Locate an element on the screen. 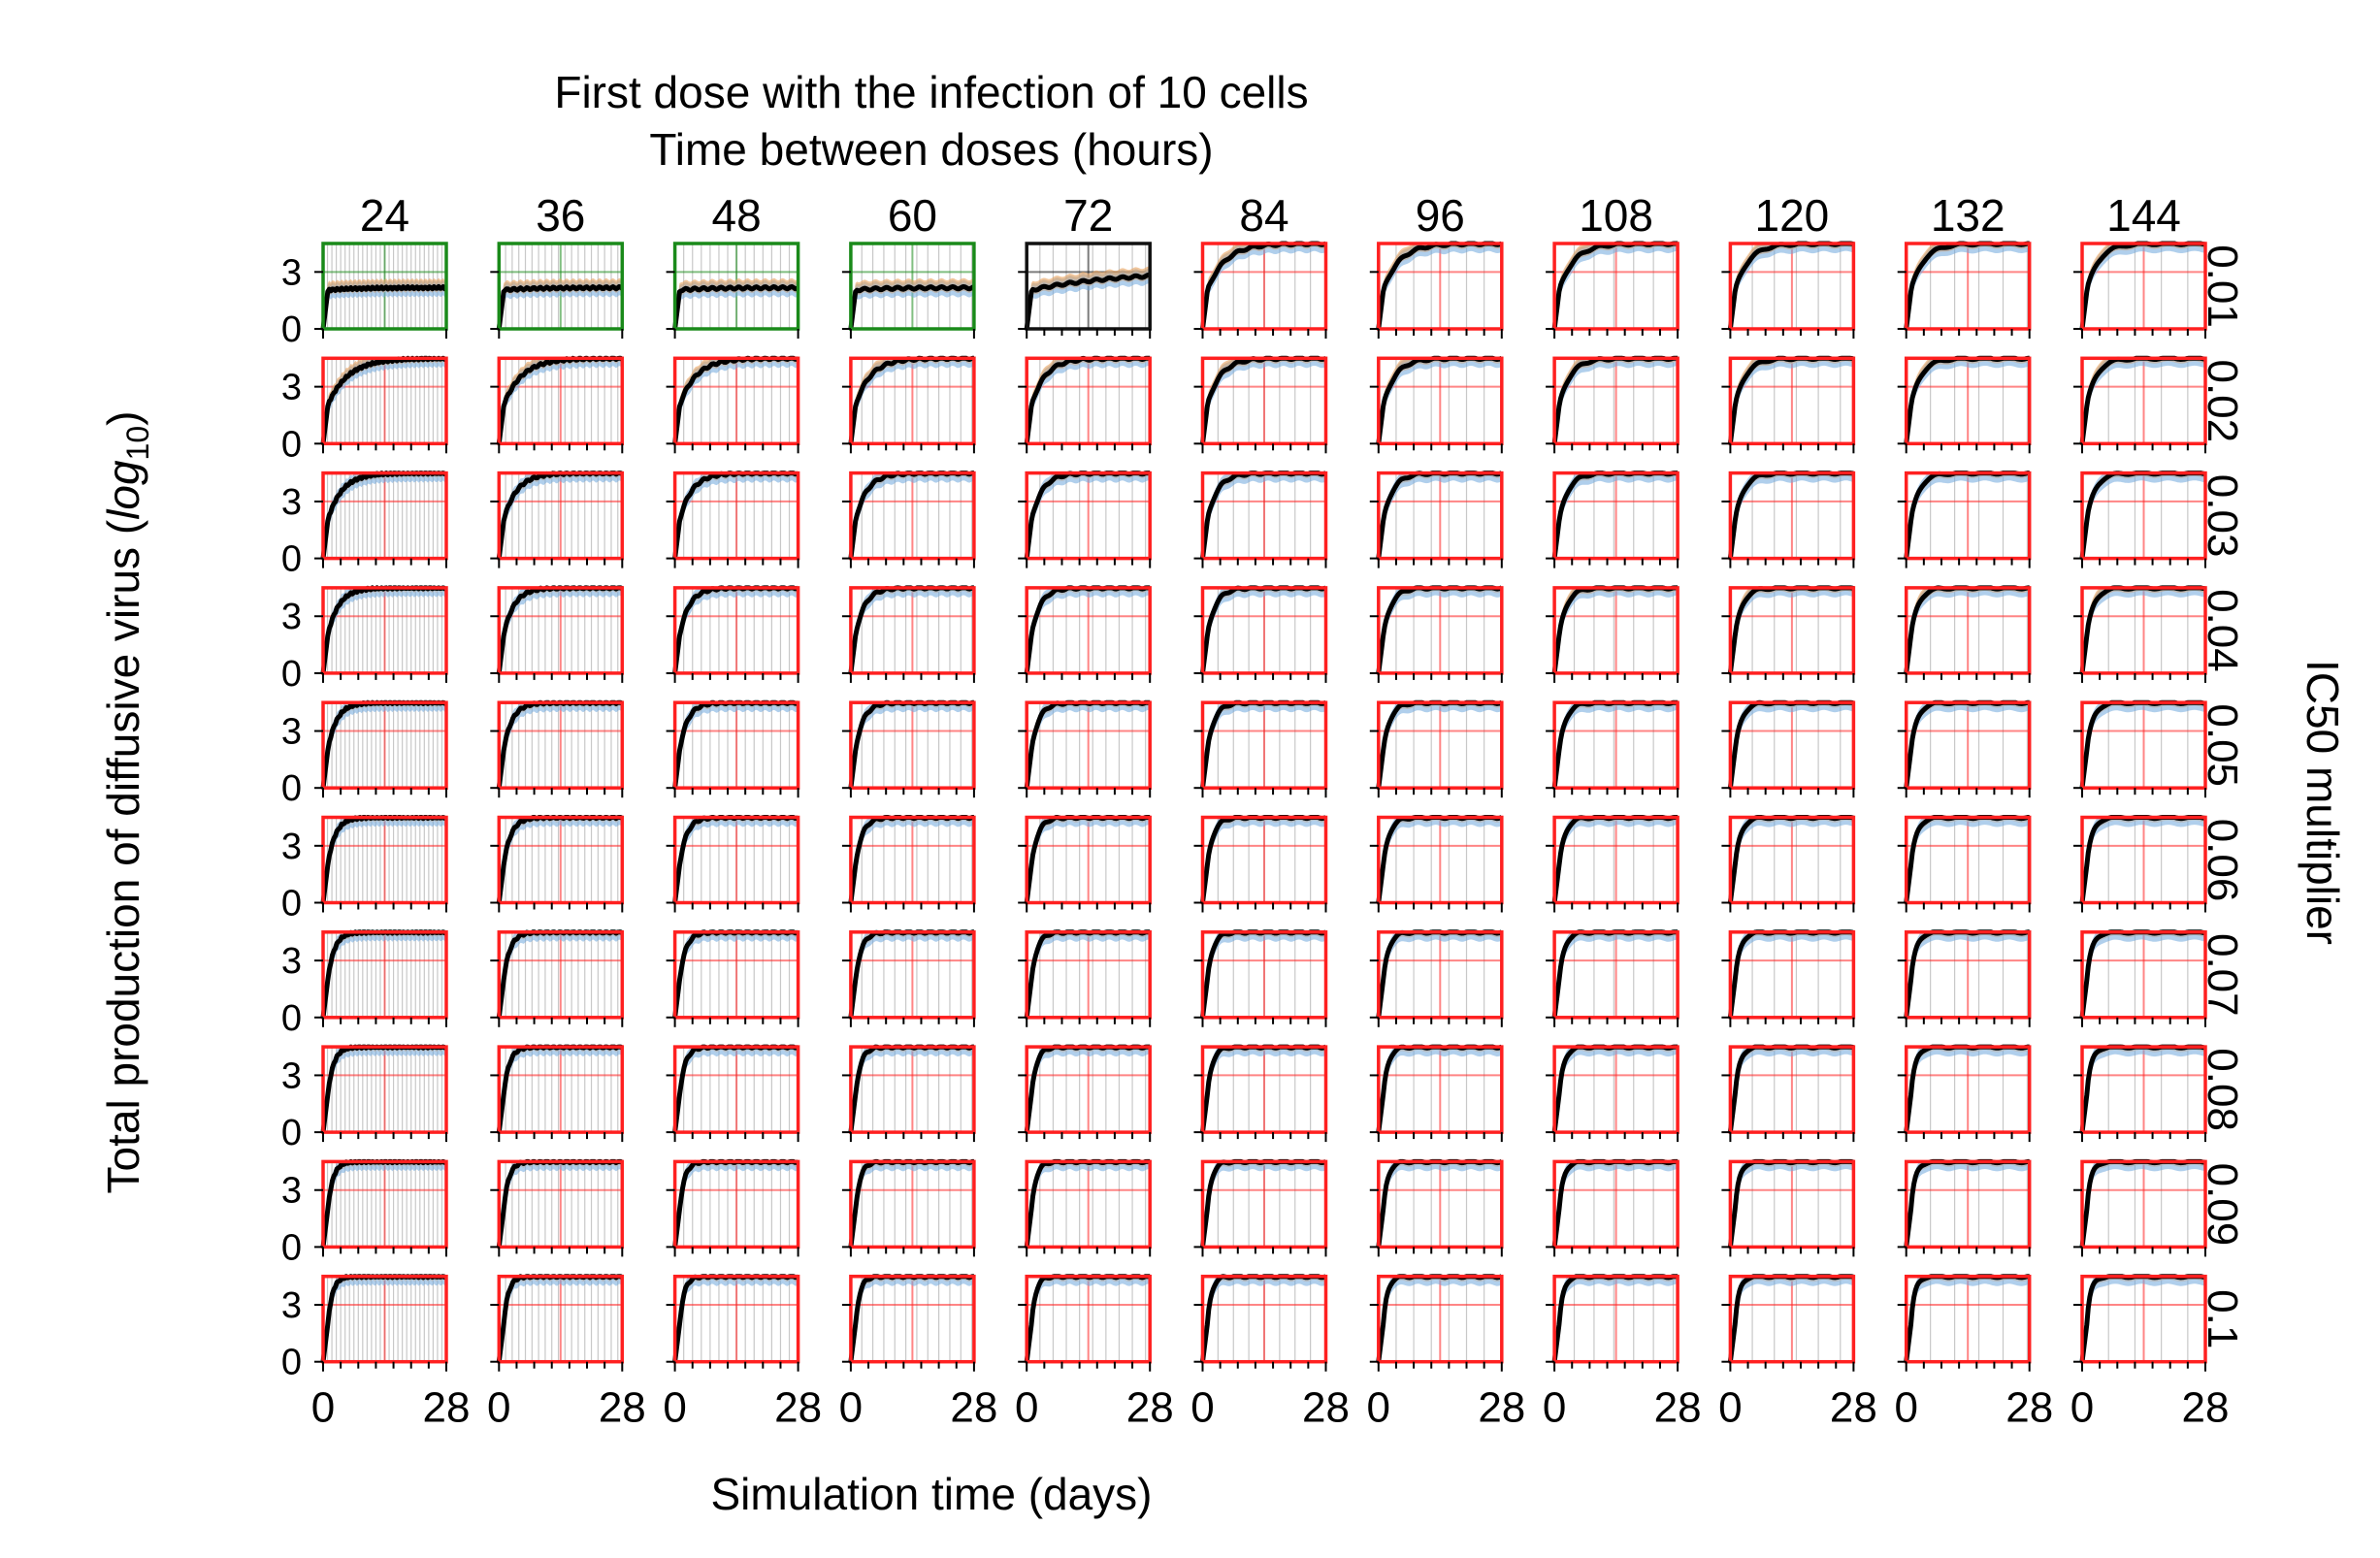 This screenshot has width=2380, height=1558. row-label: 0.04 is located at coordinates (2222, 631).